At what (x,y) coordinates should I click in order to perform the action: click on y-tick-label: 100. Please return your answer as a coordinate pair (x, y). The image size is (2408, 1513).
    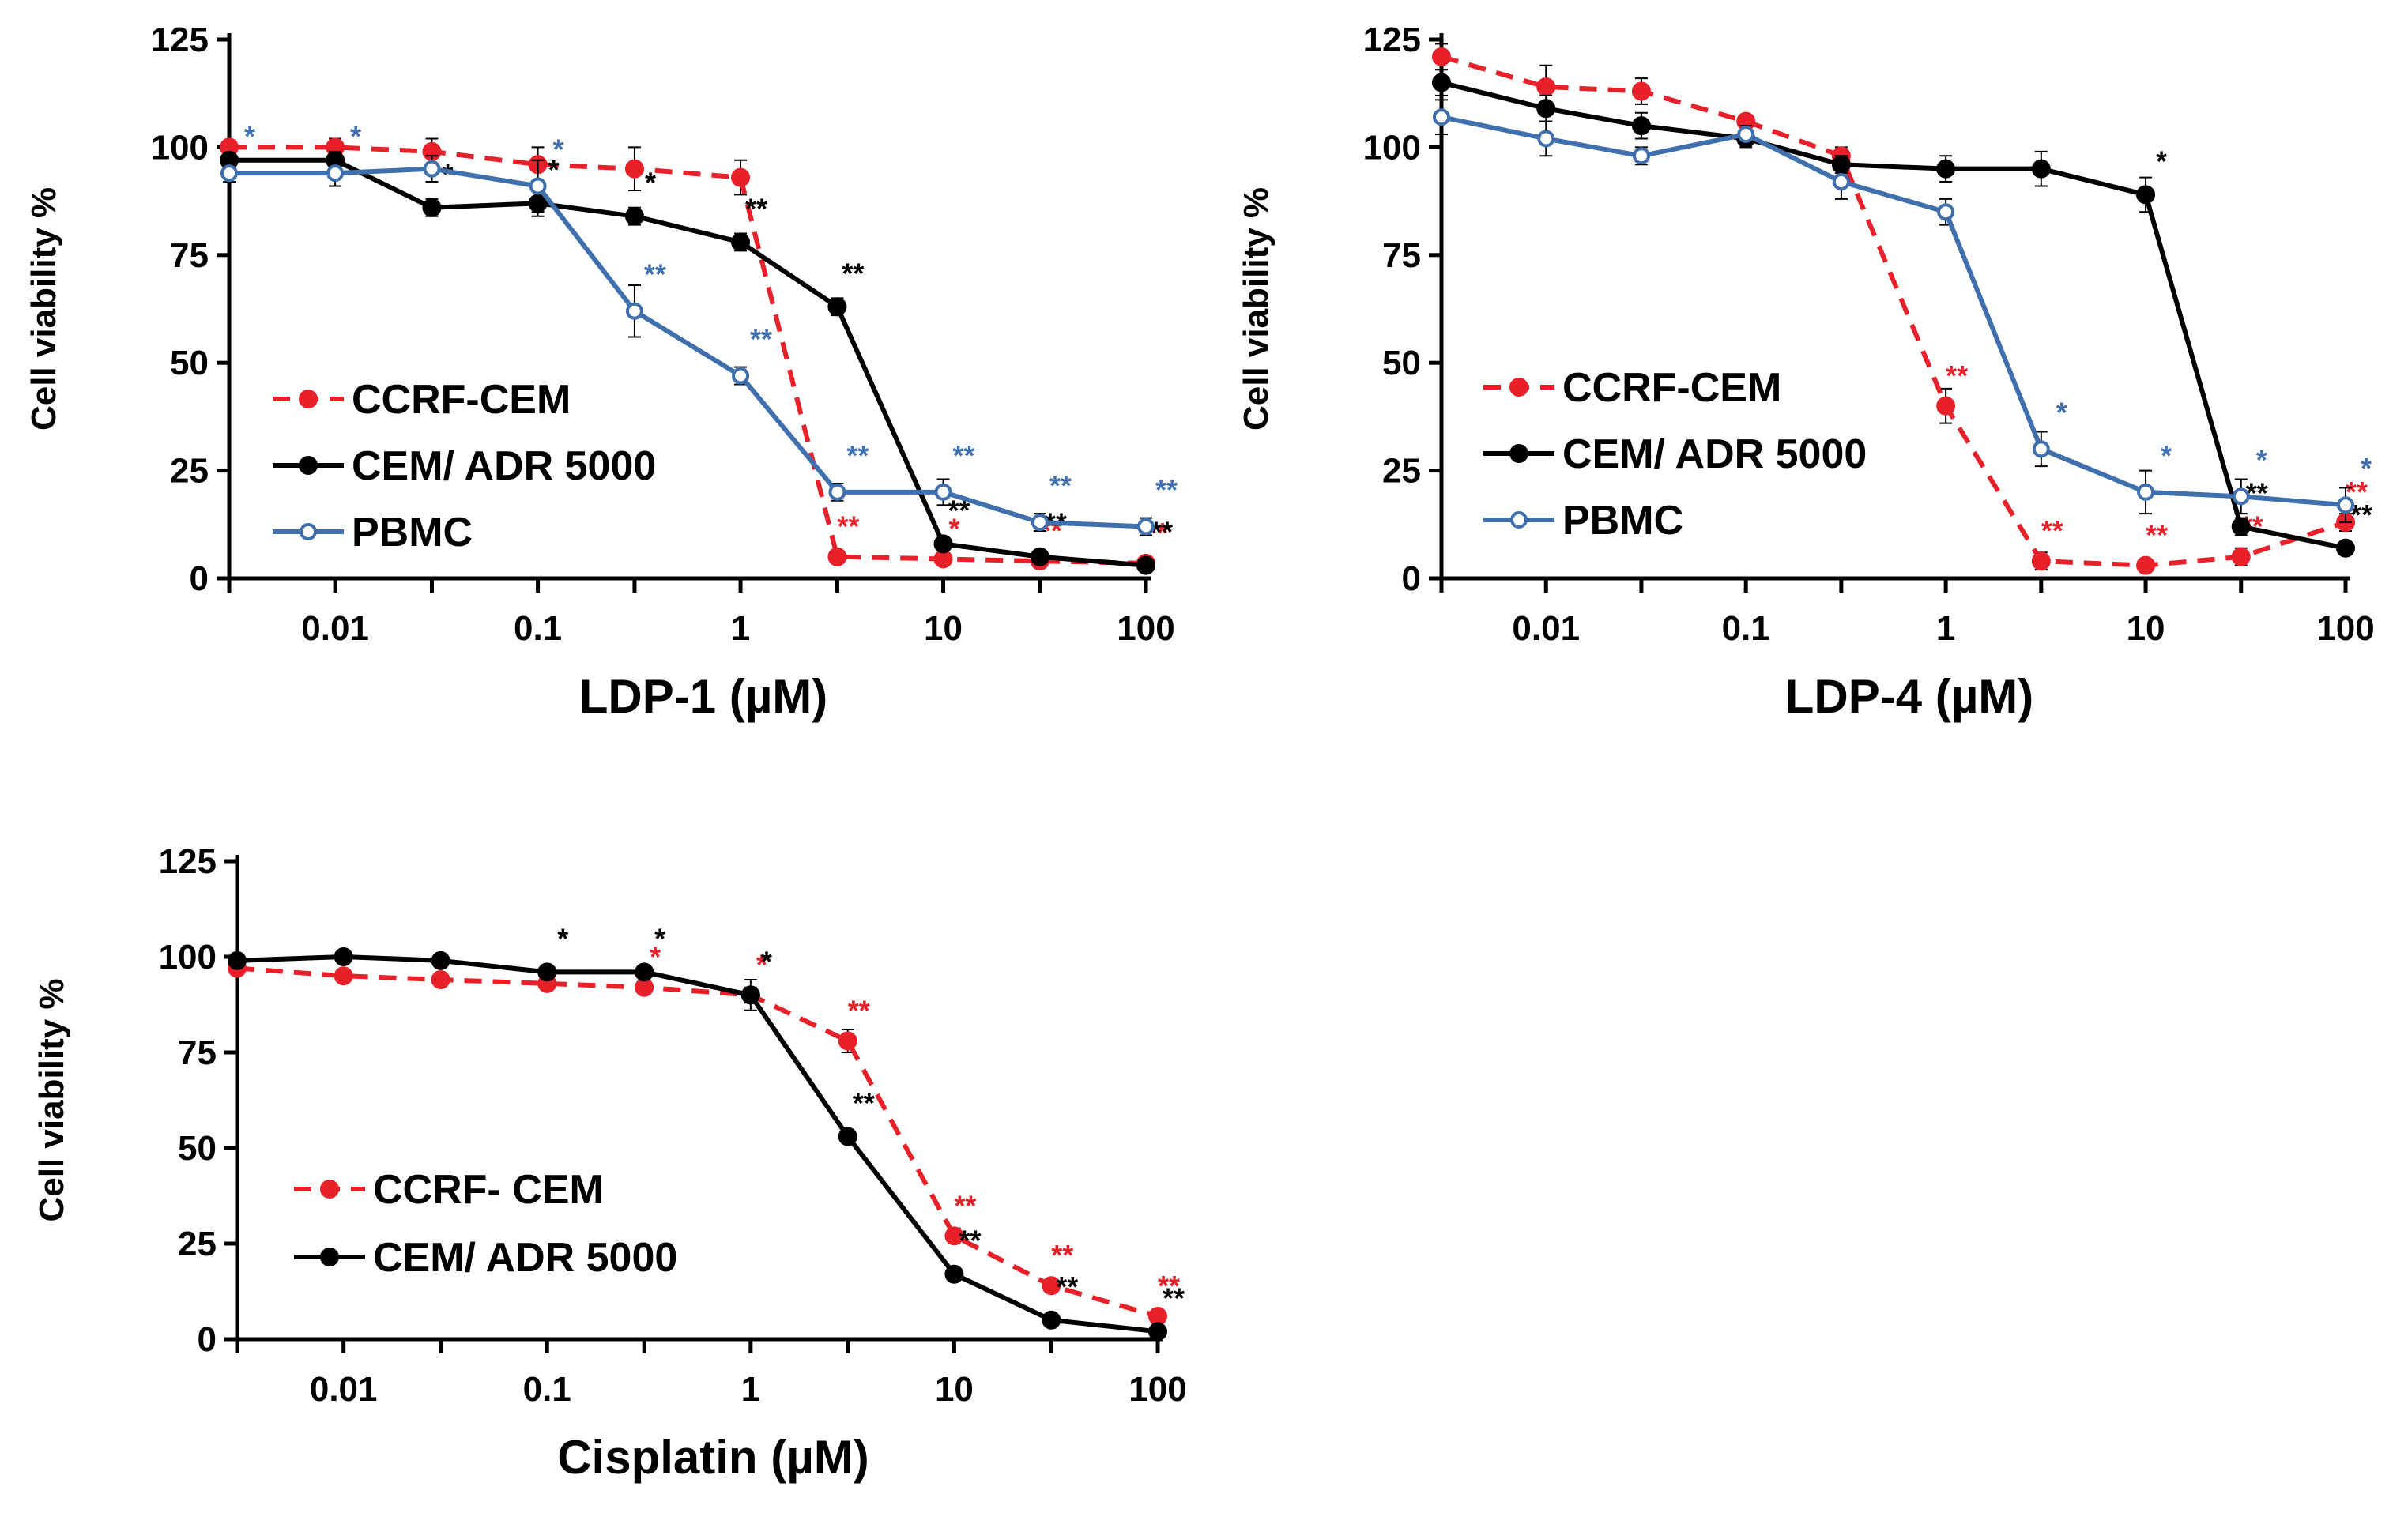
    Looking at the image, I should click on (188, 957).